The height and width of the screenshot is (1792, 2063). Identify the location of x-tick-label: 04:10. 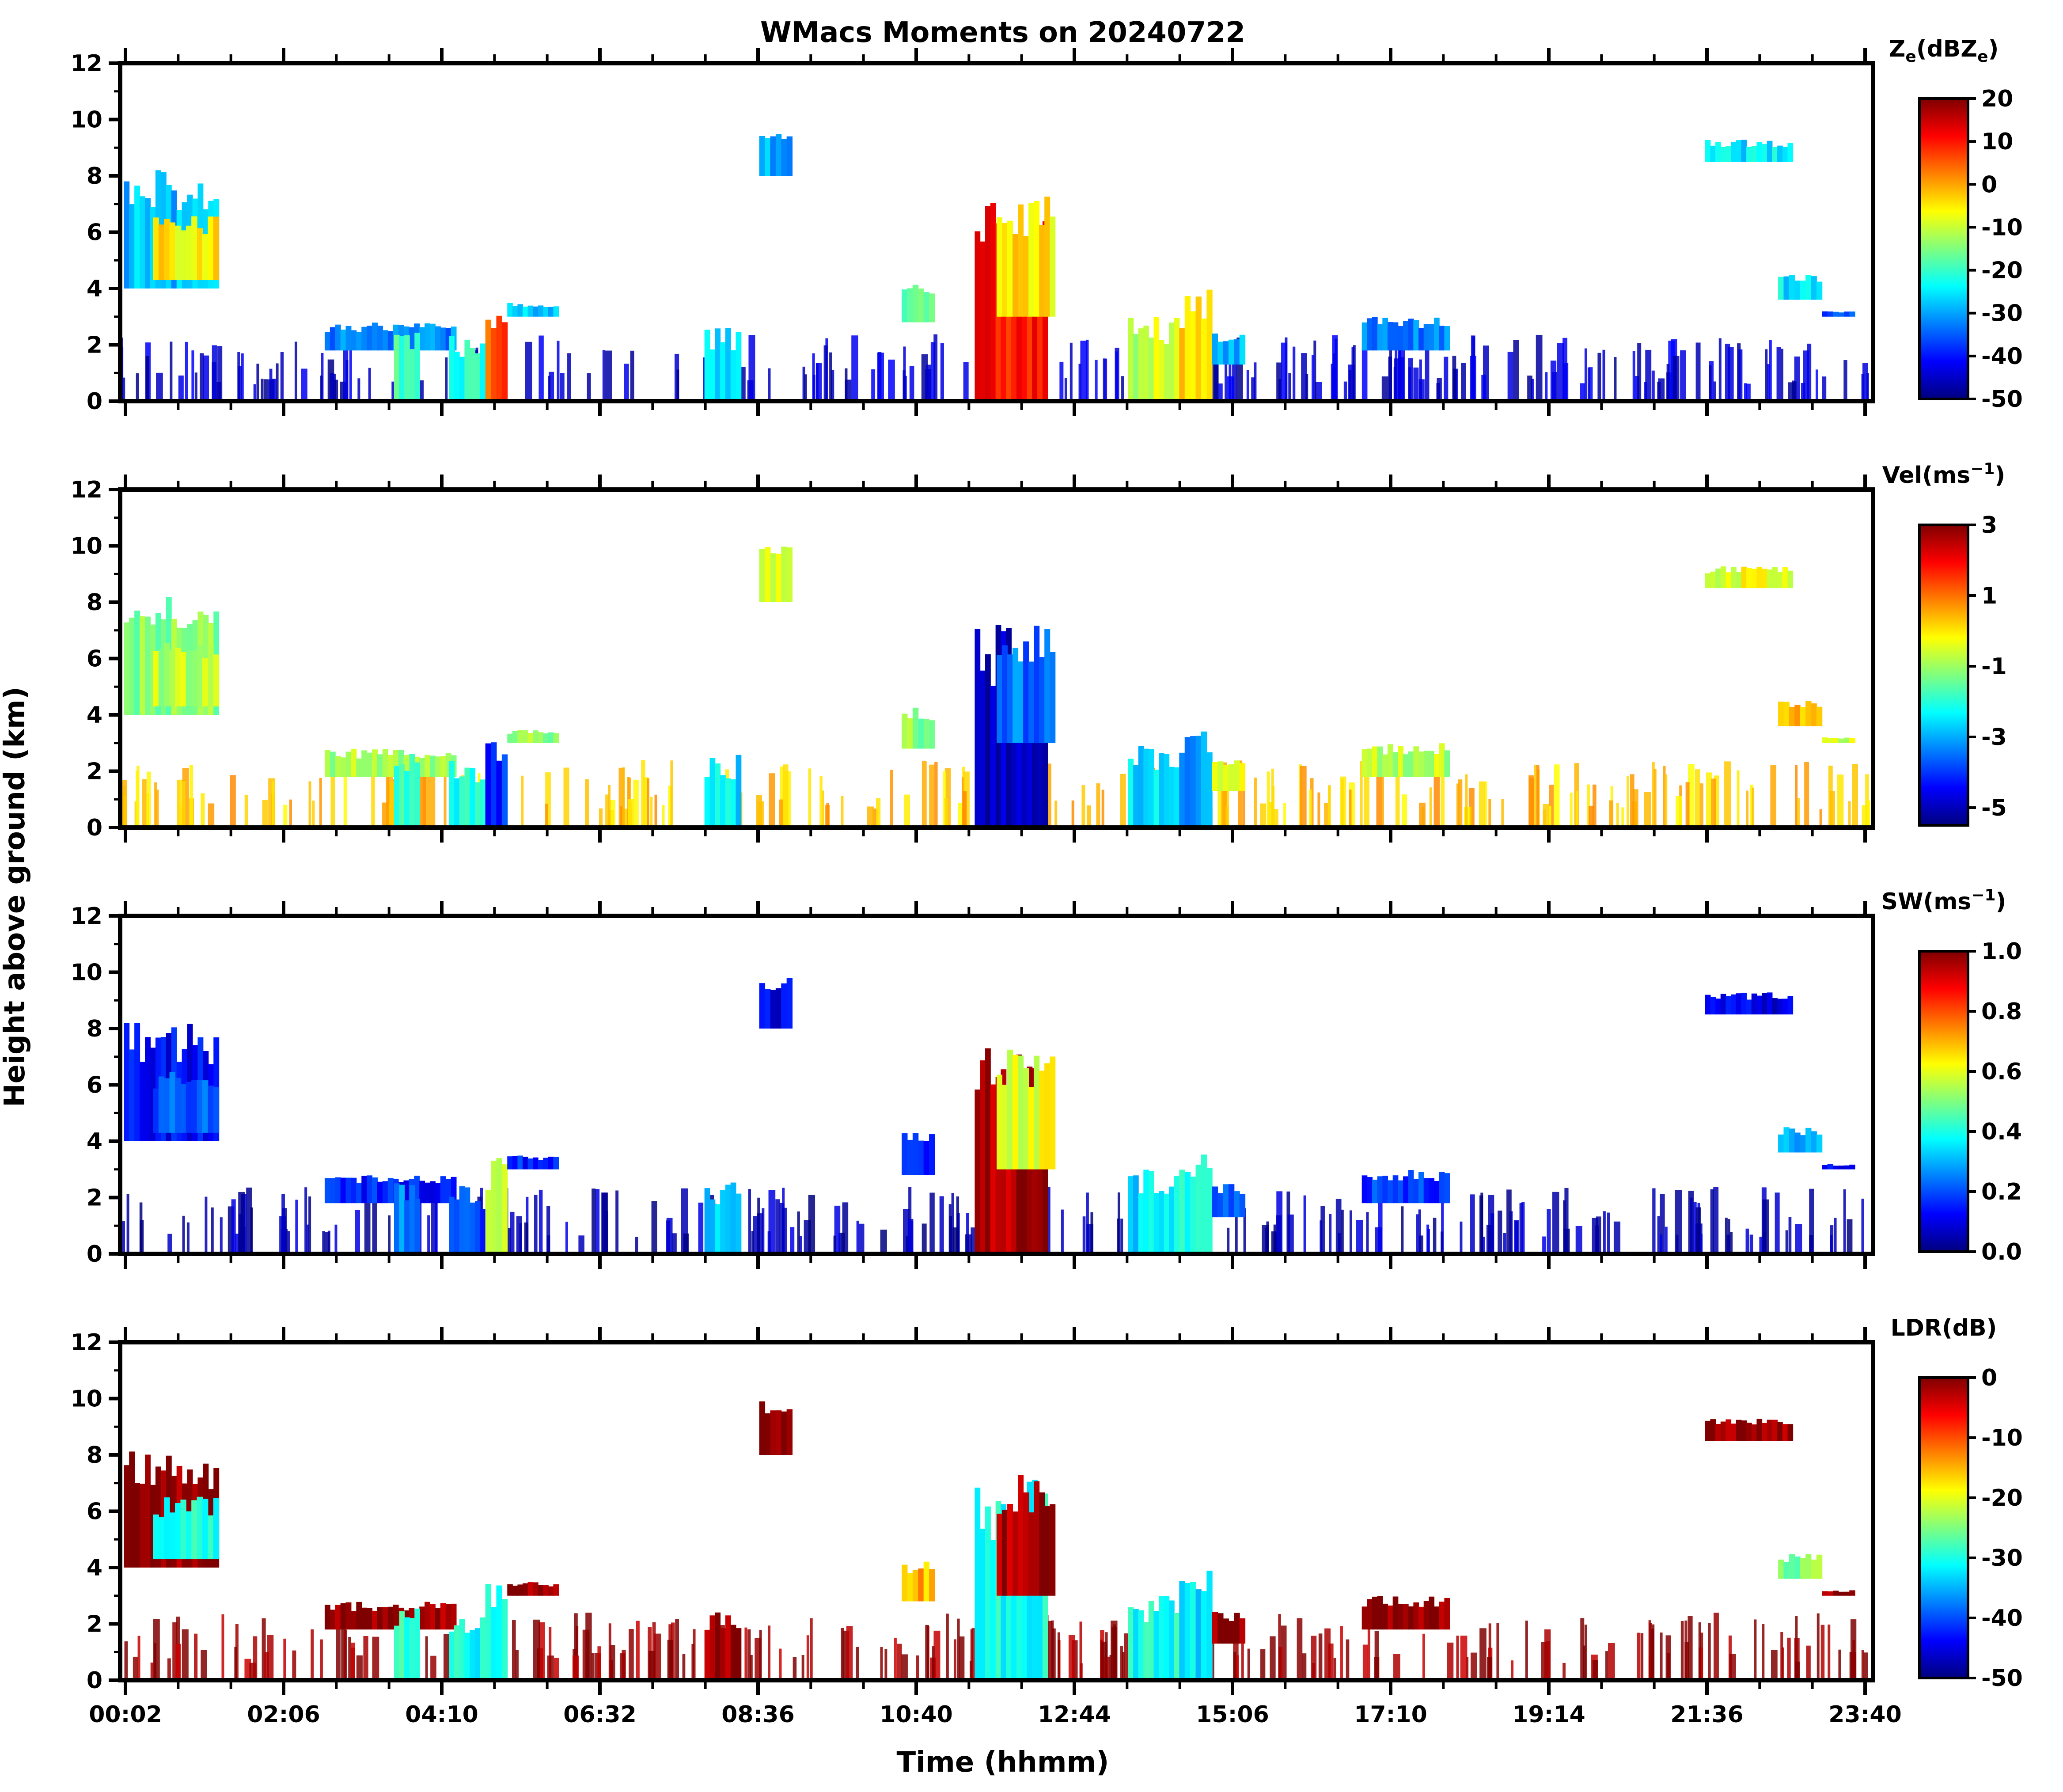
(441, 1714).